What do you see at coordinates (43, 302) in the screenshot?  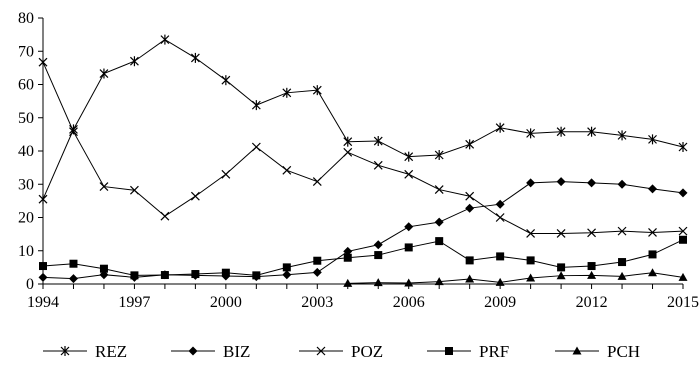 I see `x-tick-label: 1994` at bounding box center [43, 302].